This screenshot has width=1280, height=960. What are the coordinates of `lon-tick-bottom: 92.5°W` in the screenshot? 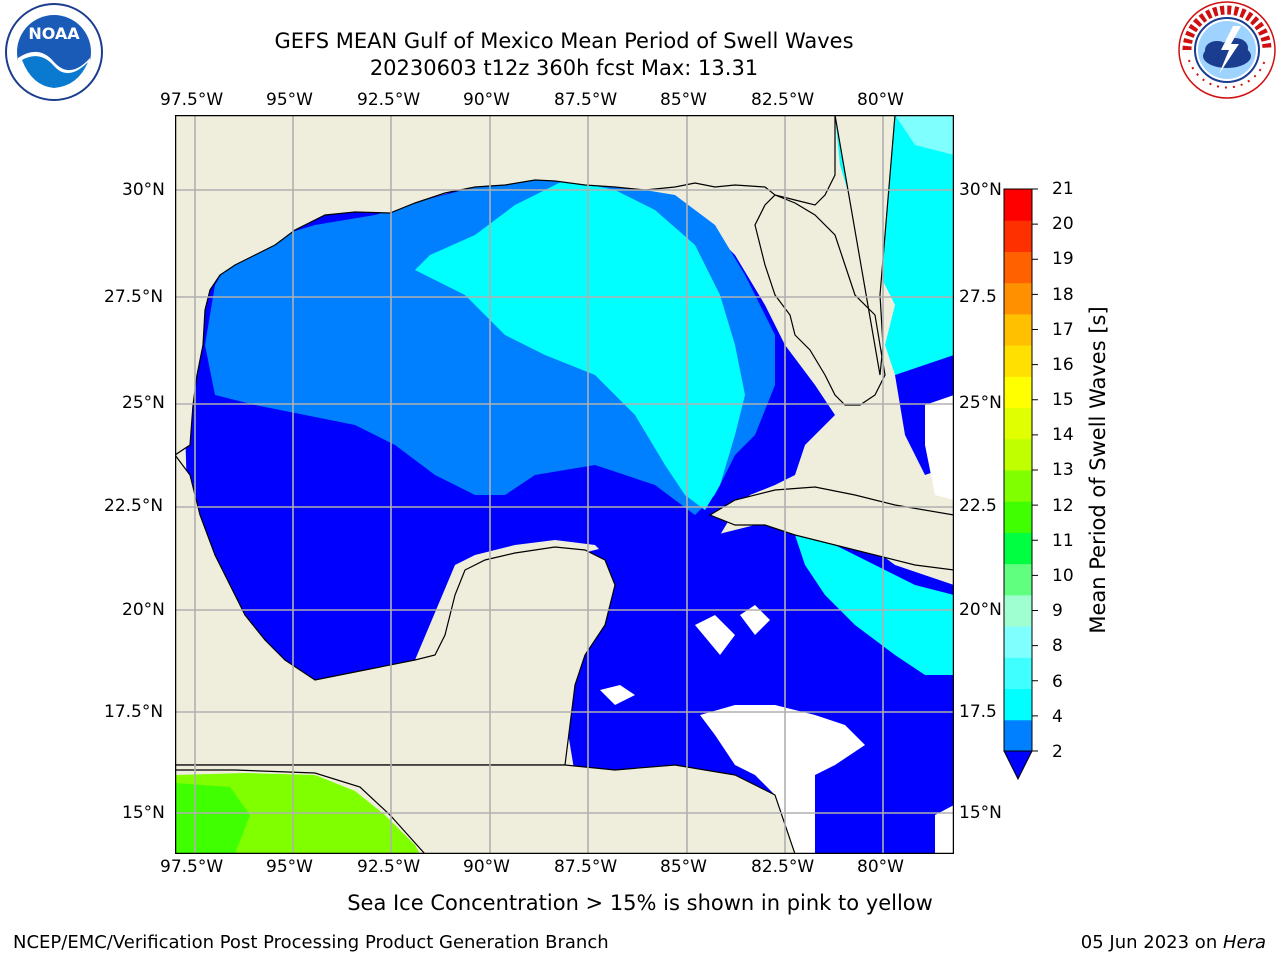 It's located at (389, 867).